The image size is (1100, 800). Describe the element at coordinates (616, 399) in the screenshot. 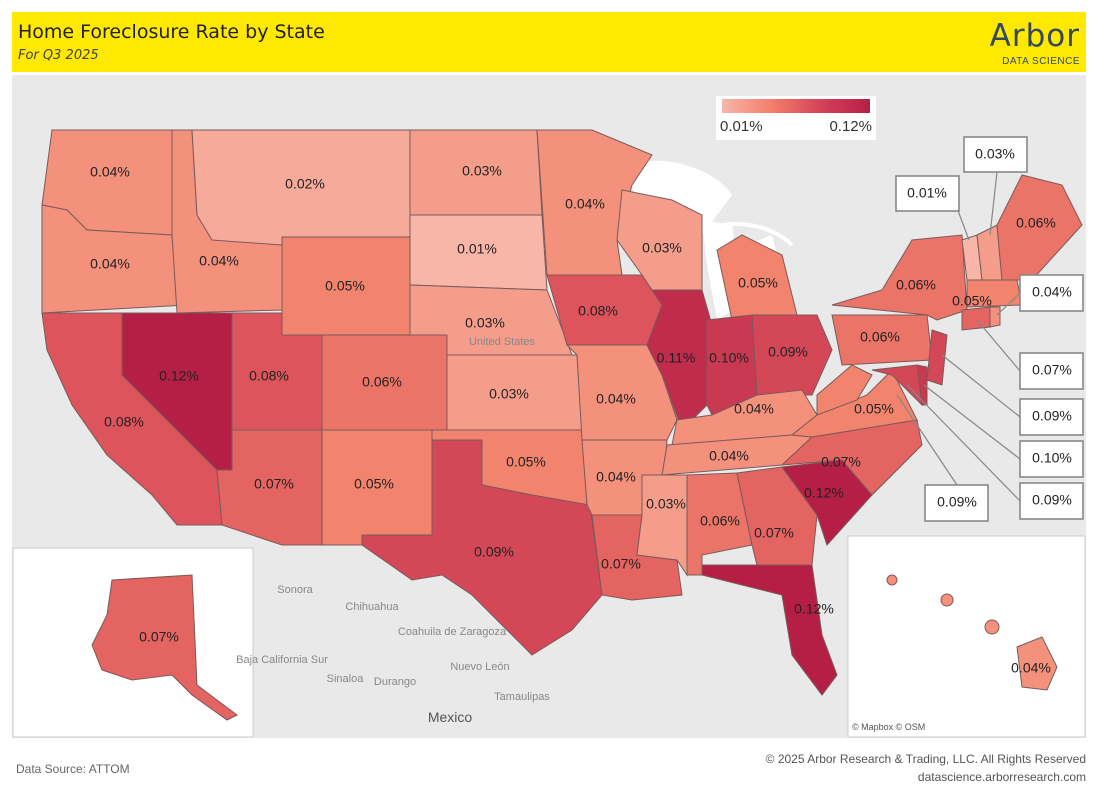

I see `state-label-mo: 0.04%` at that location.